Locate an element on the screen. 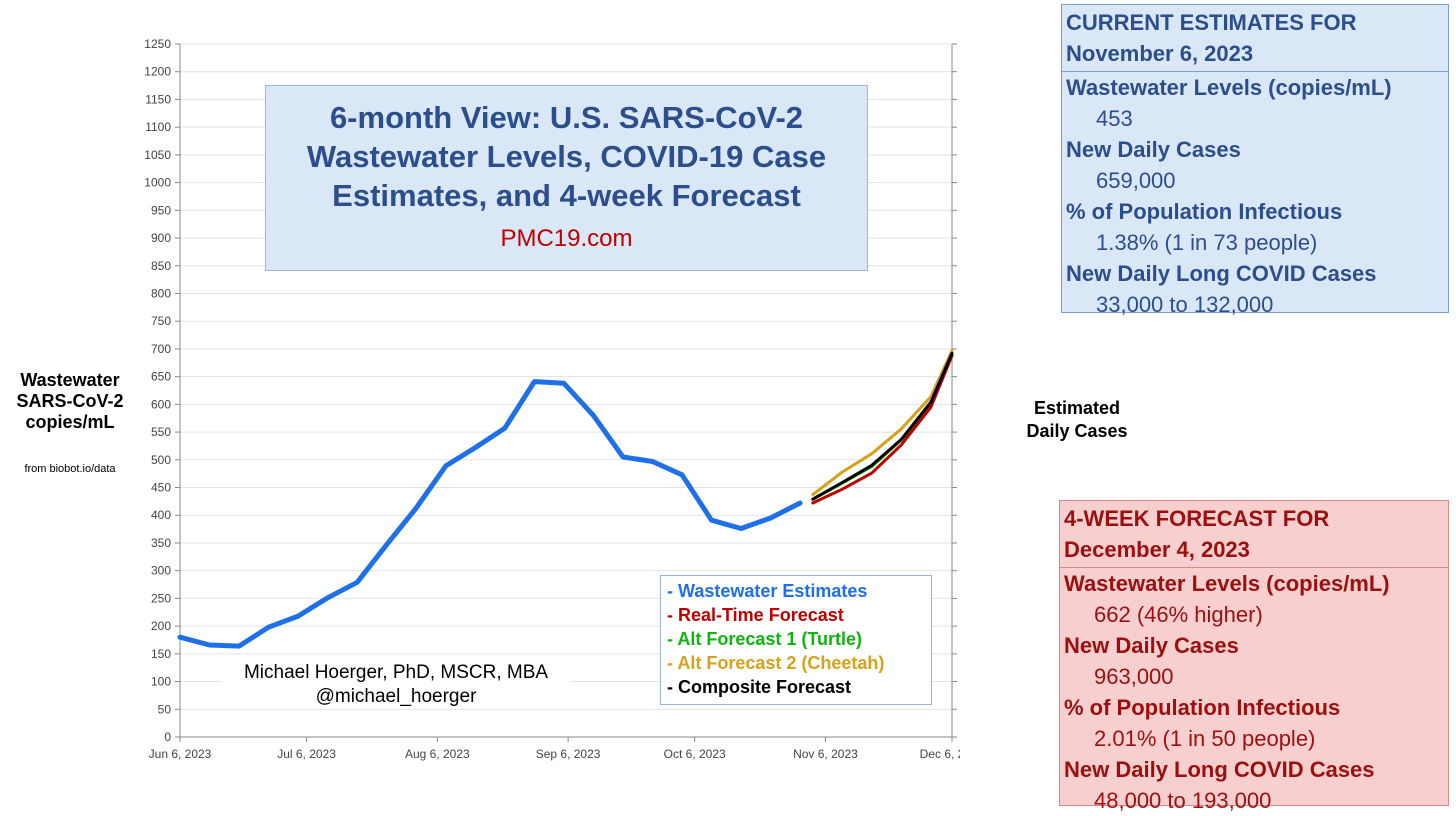  y-tick-label: 800 is located at coordinates (161, 293).